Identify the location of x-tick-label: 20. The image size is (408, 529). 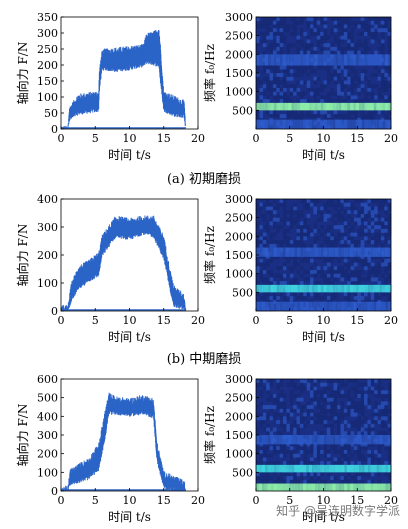
(391, 500).